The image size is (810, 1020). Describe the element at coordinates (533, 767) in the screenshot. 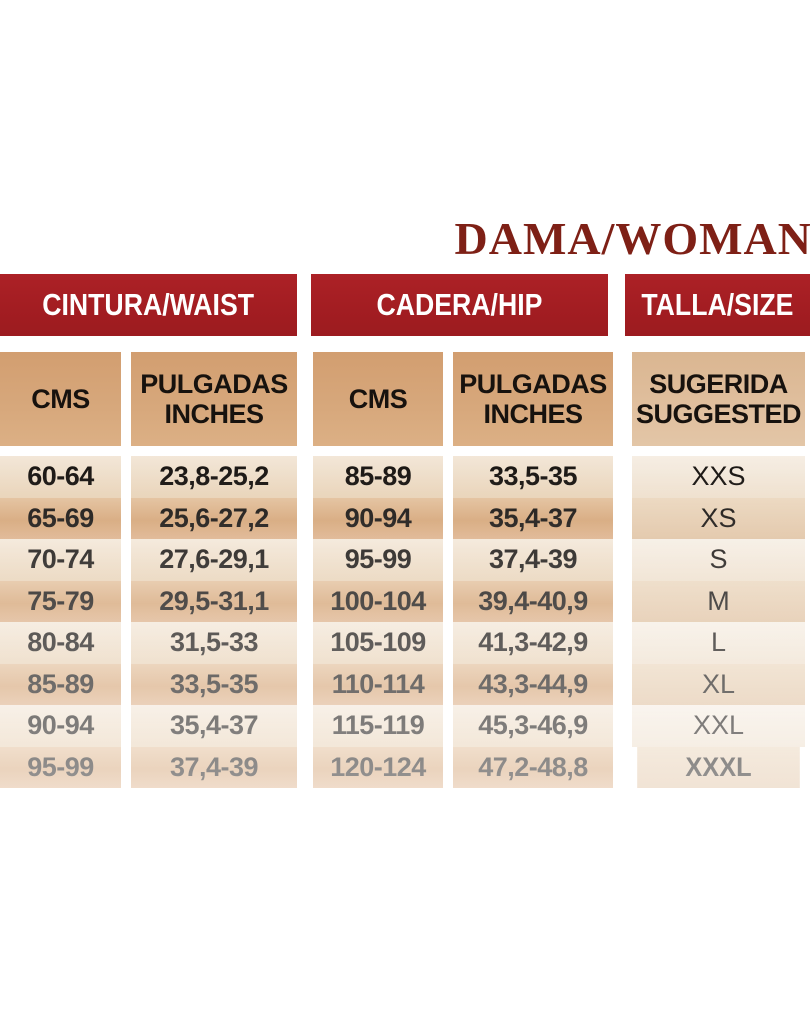

I see `cell-hip-inches: 47,2-48,8` at that location.